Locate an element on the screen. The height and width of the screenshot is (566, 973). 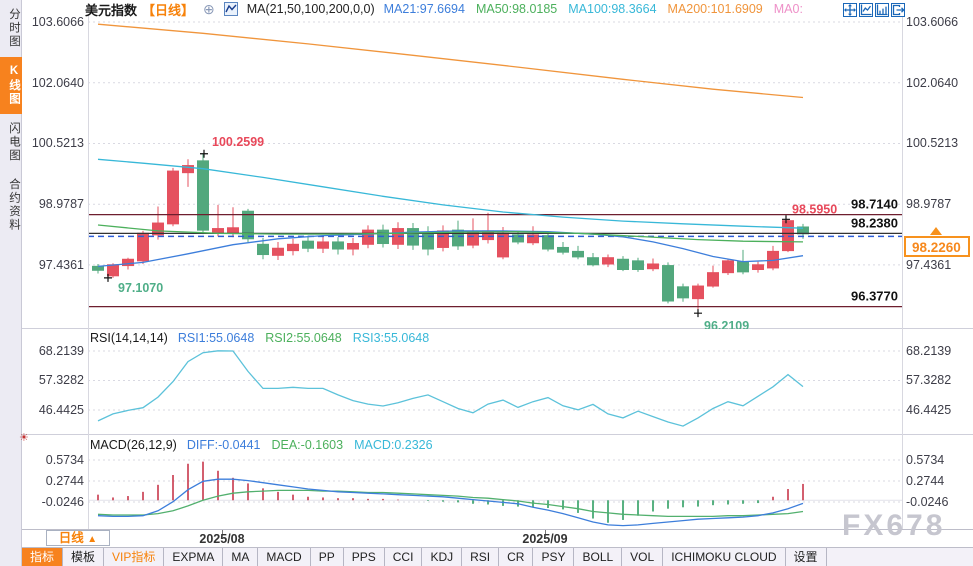
tab-15: VOL is located at coordinates (643, 557).